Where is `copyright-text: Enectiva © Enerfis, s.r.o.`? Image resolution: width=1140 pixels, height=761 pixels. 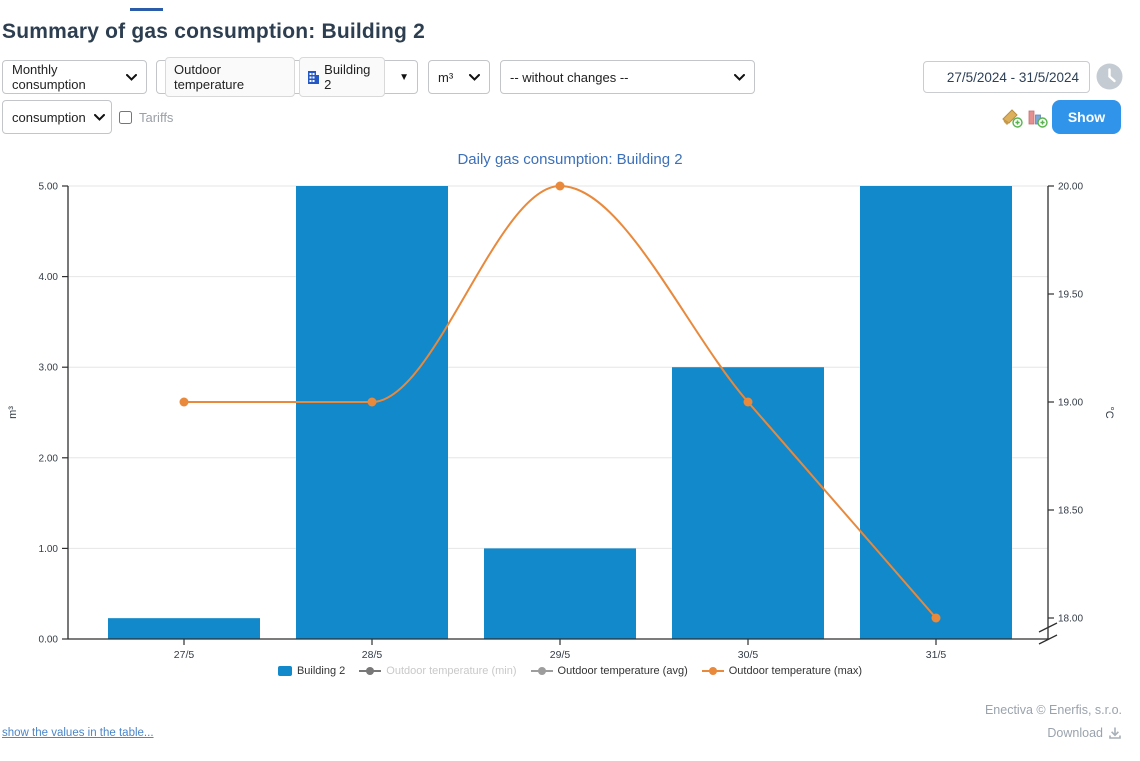 copyright-text: Enectiva © Enerfis, s.r.o. is located at coordinates (1053, 710).